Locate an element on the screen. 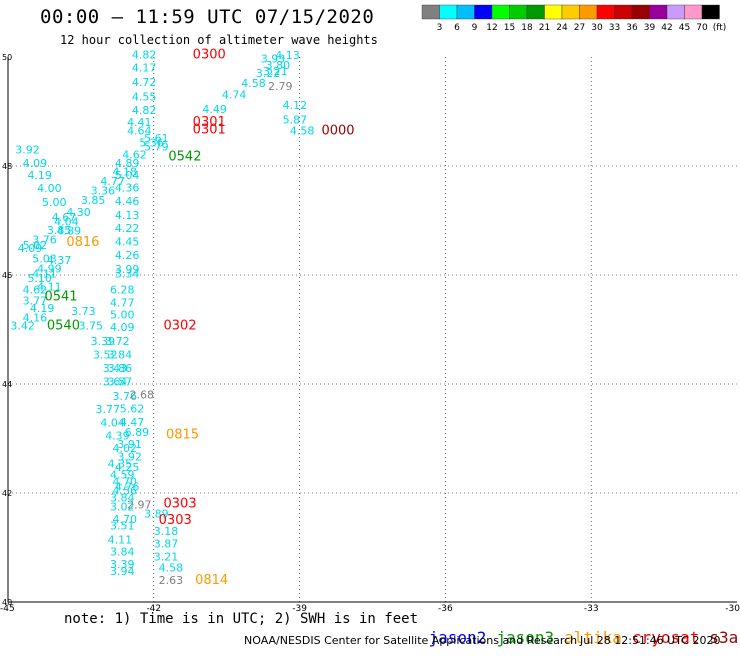  wave-height-value: 4.04 is located at coordinates (66, 221).